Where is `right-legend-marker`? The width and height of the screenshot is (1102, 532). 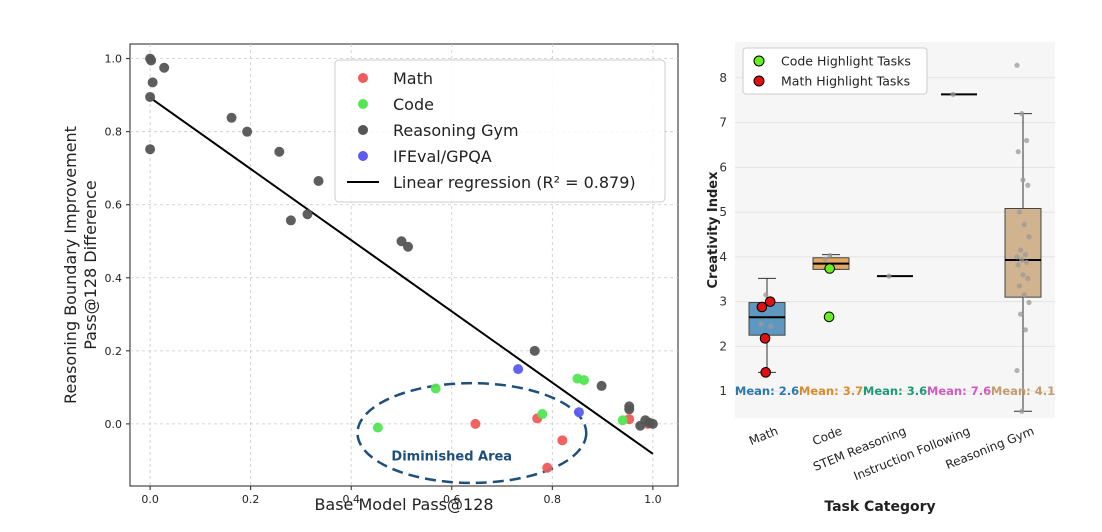
right-legend-marker is located at coordinates (759, 81).